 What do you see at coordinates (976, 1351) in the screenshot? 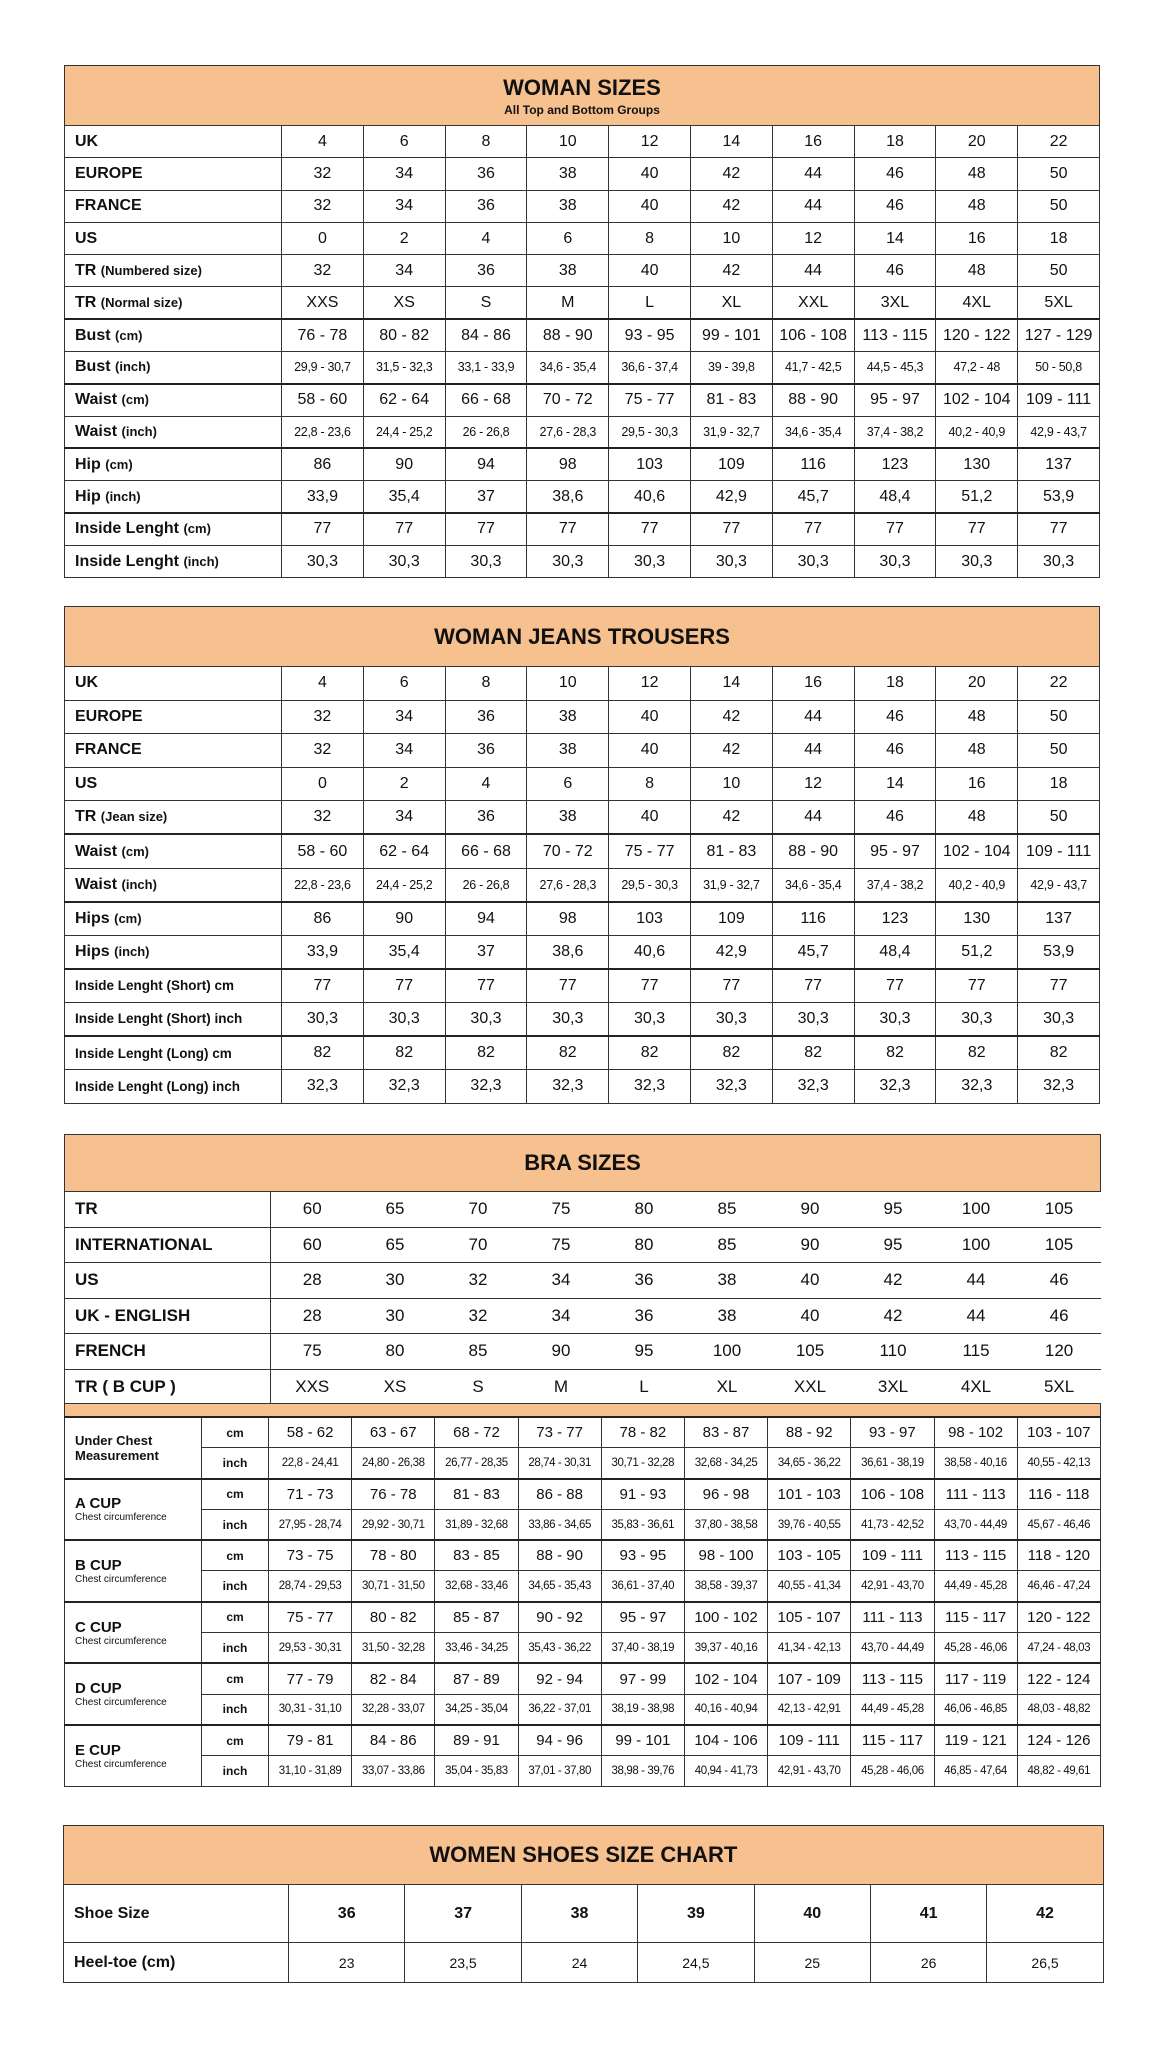
I see `size-cell: 115` at bounding box center [976, 1351].